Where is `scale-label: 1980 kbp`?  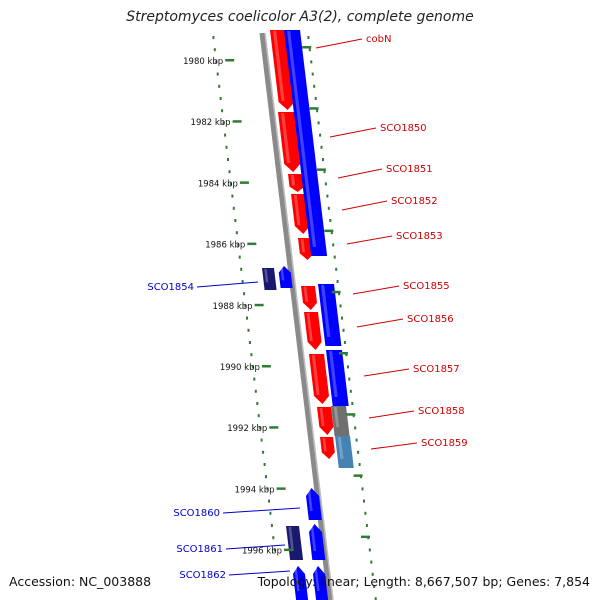 scale-label: 1980 kbp is located at coordinates (203, 62).